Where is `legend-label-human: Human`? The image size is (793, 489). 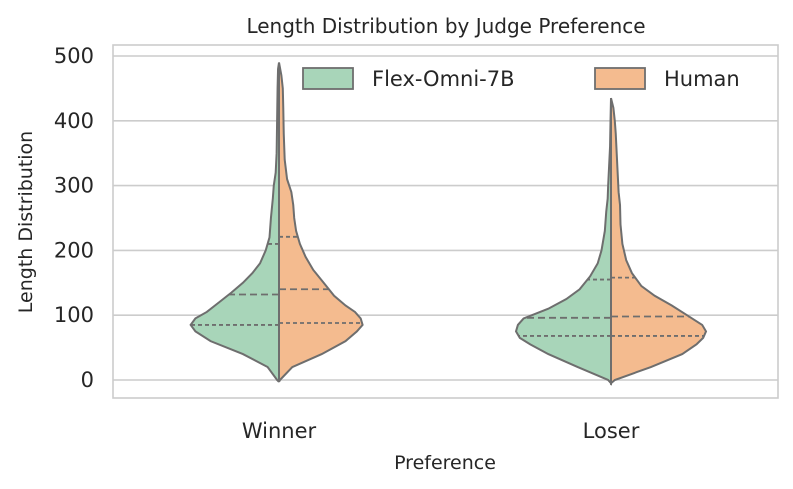 legend-label-human: Human is located at coordinates (702, 79).